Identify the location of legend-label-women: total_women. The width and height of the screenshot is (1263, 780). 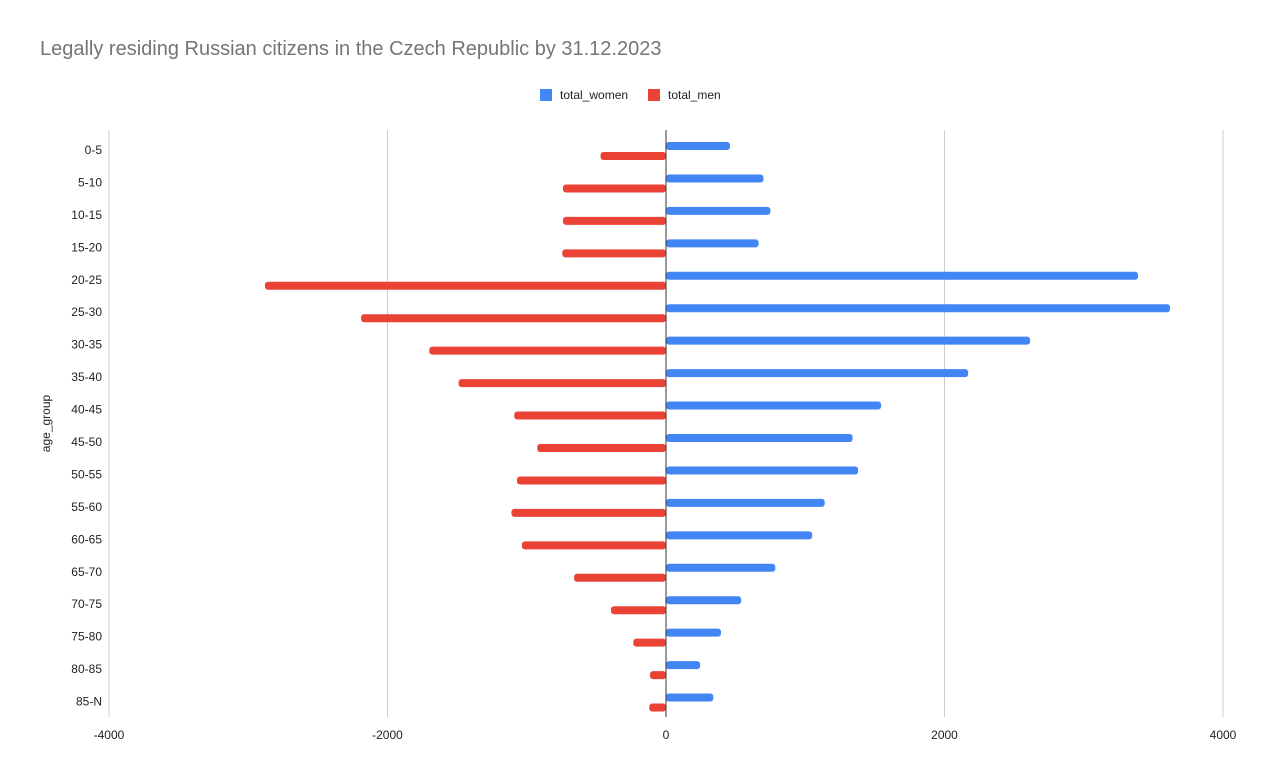
(594, 95).